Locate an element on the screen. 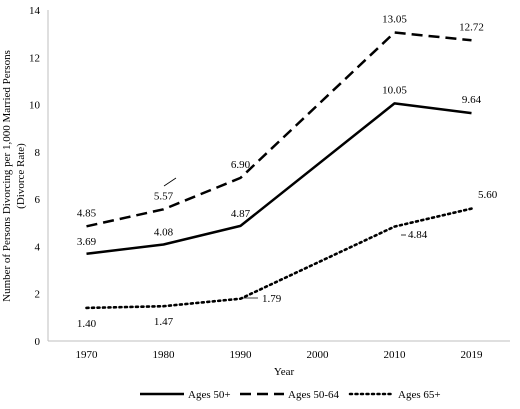  x-tick-label: 2000 is located at coordinates (318, 355).